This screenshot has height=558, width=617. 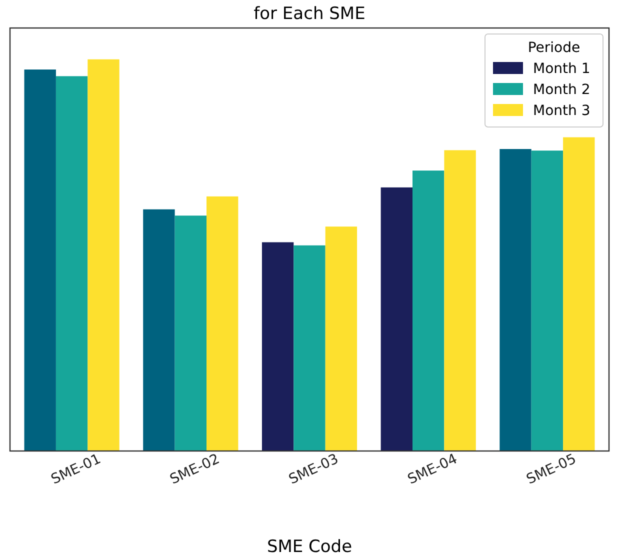 What do you see at coordinates (310, 14) in the screenshot?
I see `chart-title: for Each SME` at bounding box center [310, 14].